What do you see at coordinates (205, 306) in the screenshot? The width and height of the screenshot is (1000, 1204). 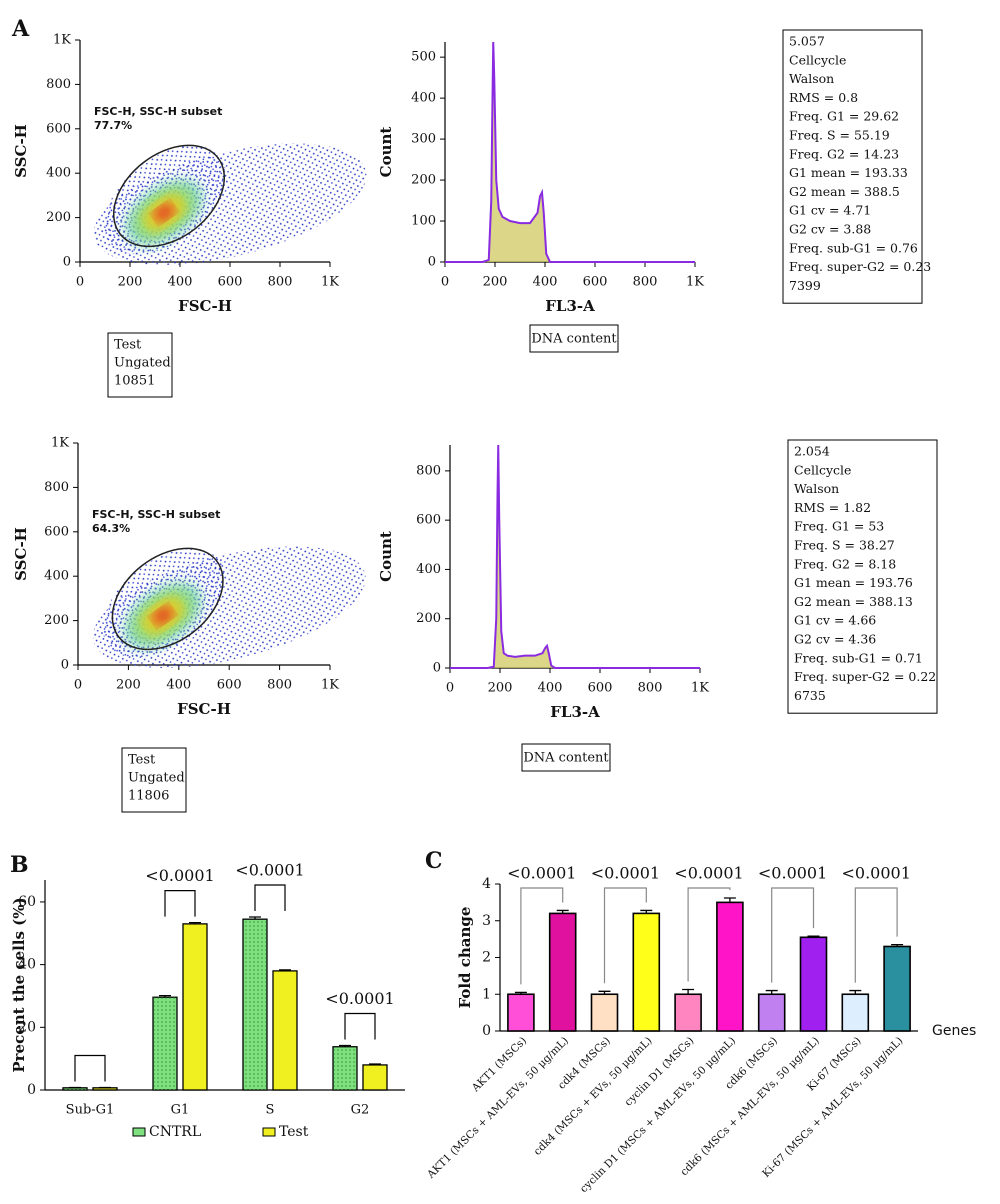 I see `x-axis-label: FSC-H` at bounding box center [205, 306].